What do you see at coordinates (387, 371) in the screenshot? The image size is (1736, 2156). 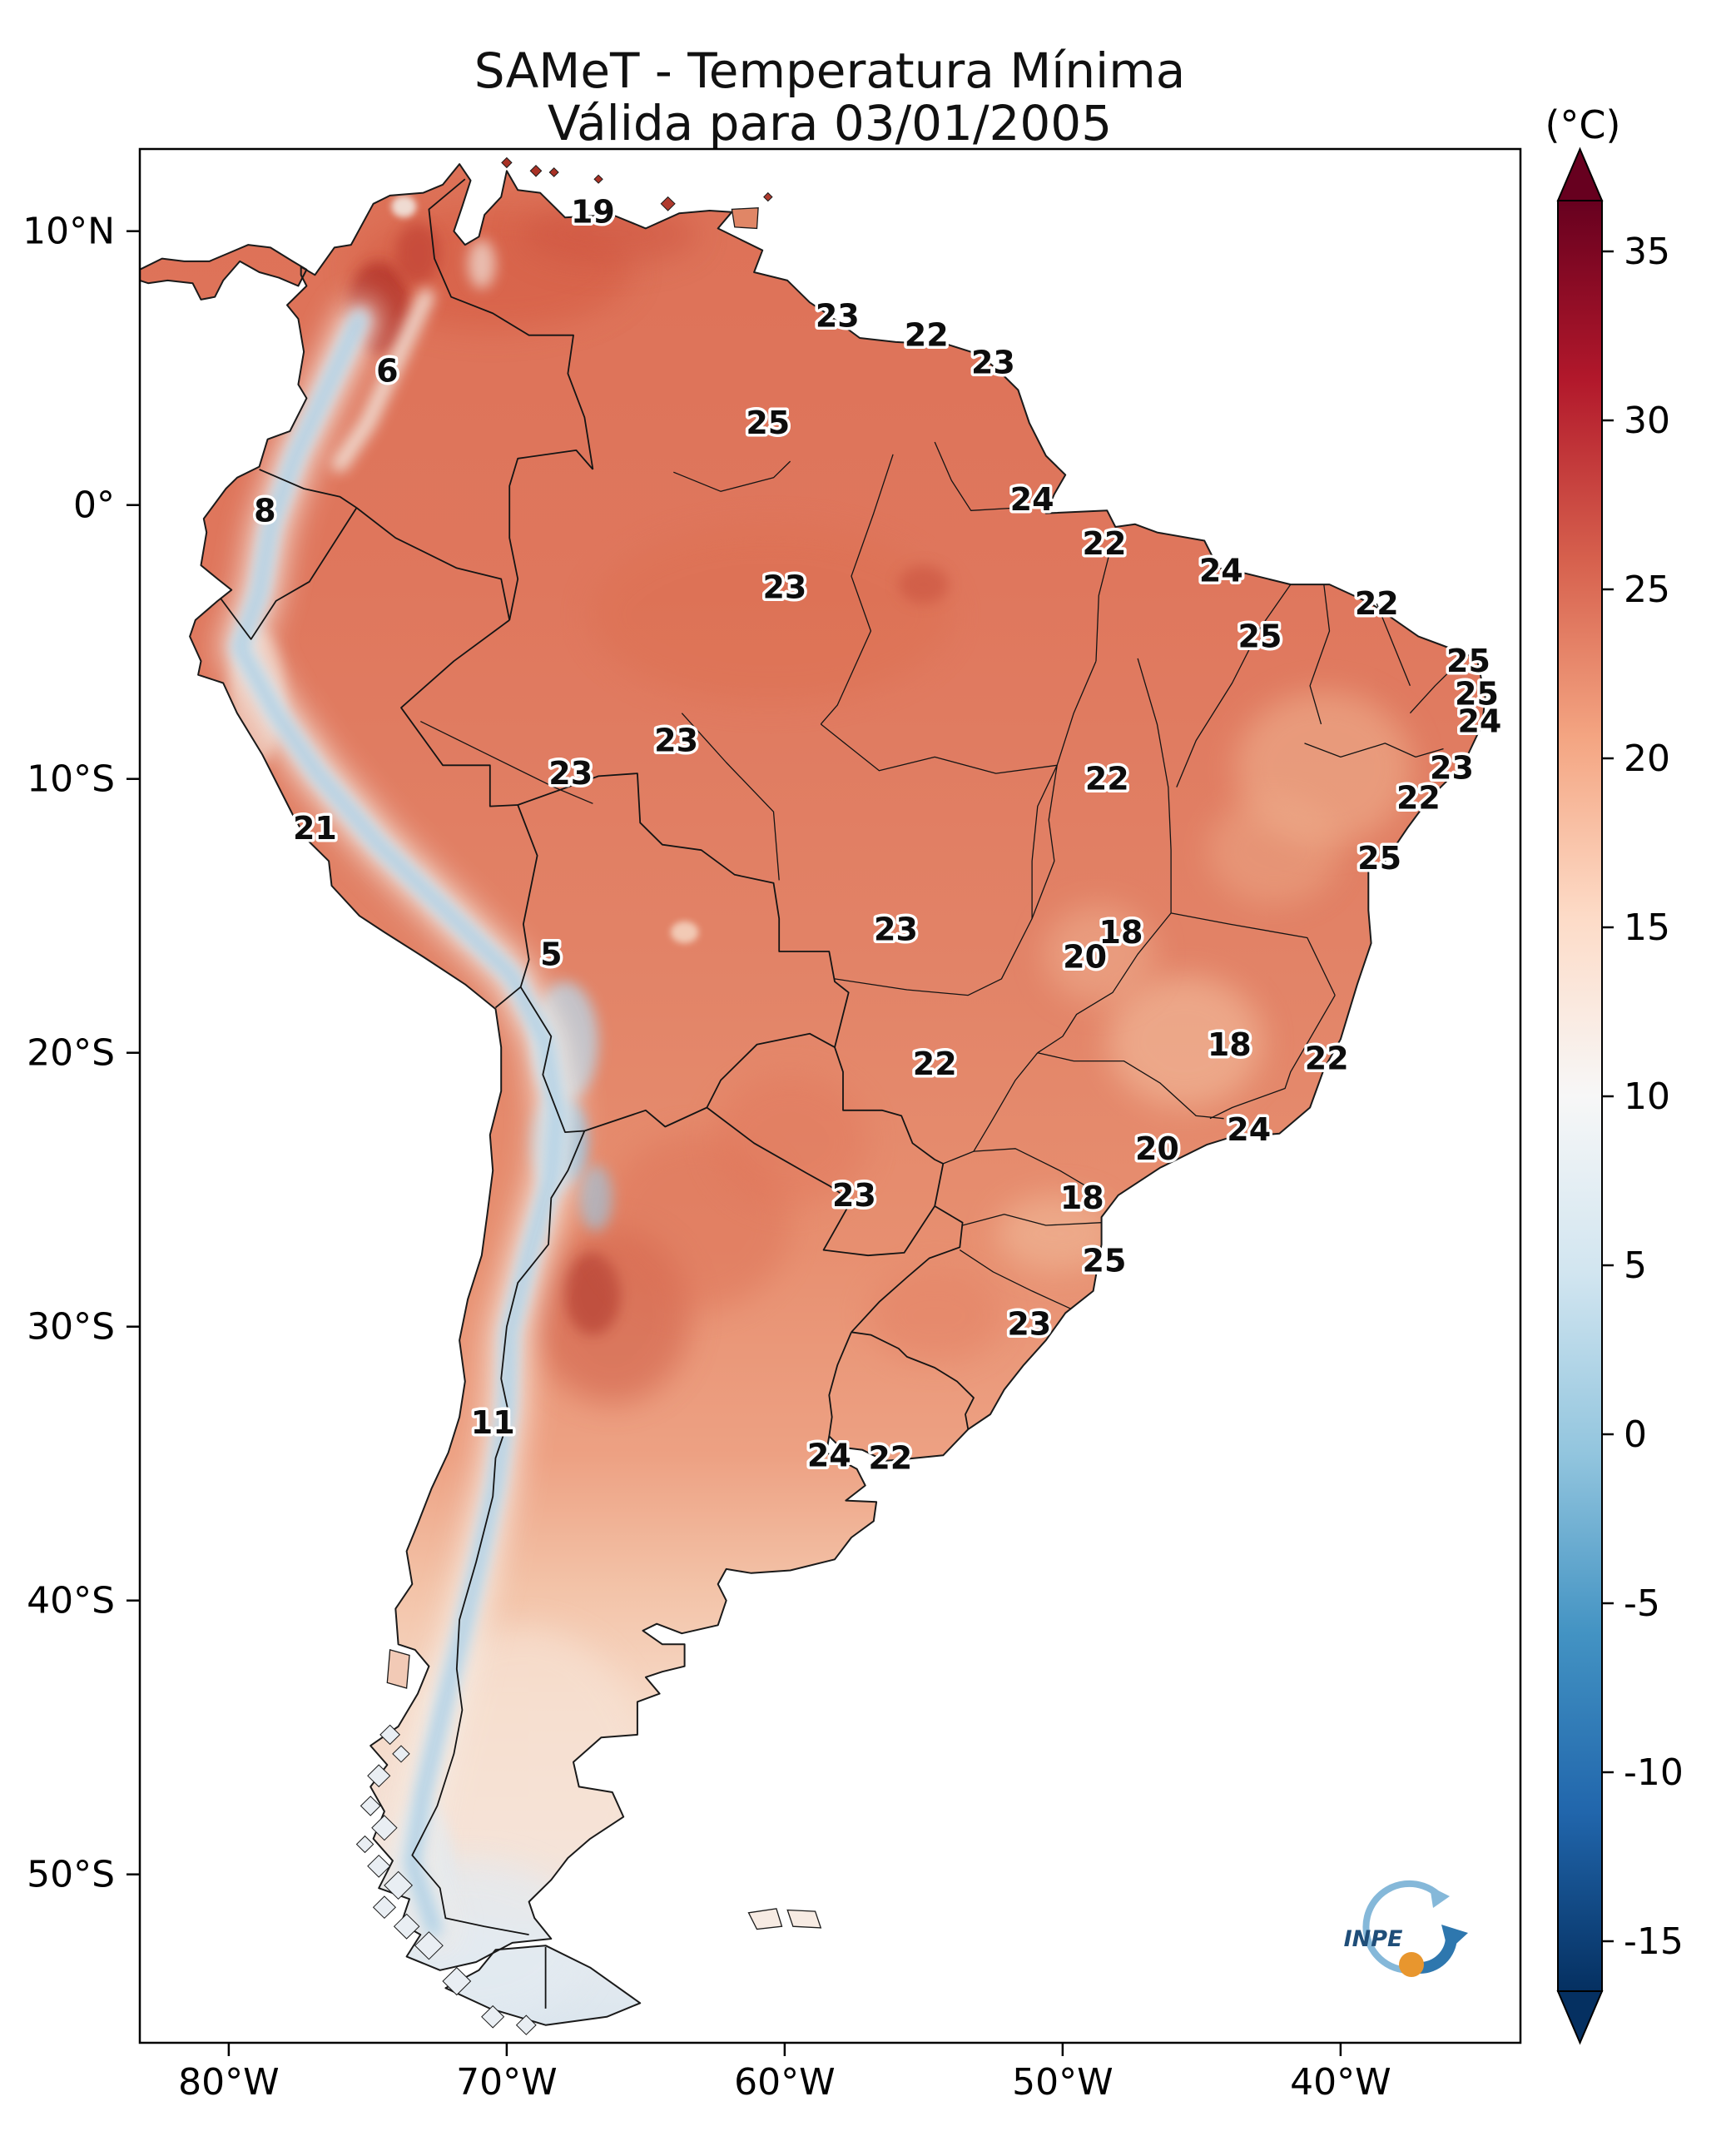 I see `station-temp-label: 6` at bounding box center [387, 371].